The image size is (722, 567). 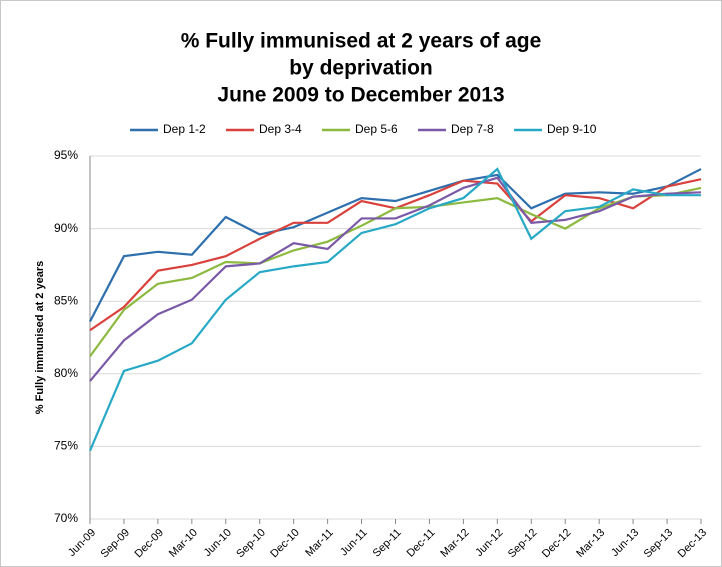 What do you see at coordinates (66, 446) in the screenshot?
I see `y-tick-label: 75%` at bounding box center [66, 446].